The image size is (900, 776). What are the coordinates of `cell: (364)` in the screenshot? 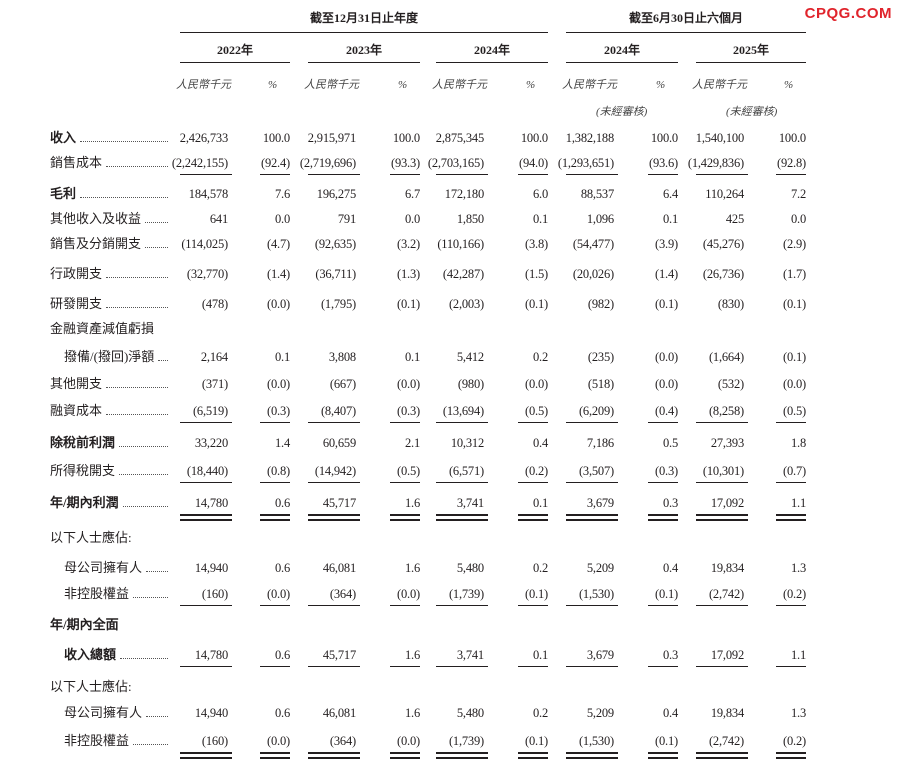 It's located at (342, 741).